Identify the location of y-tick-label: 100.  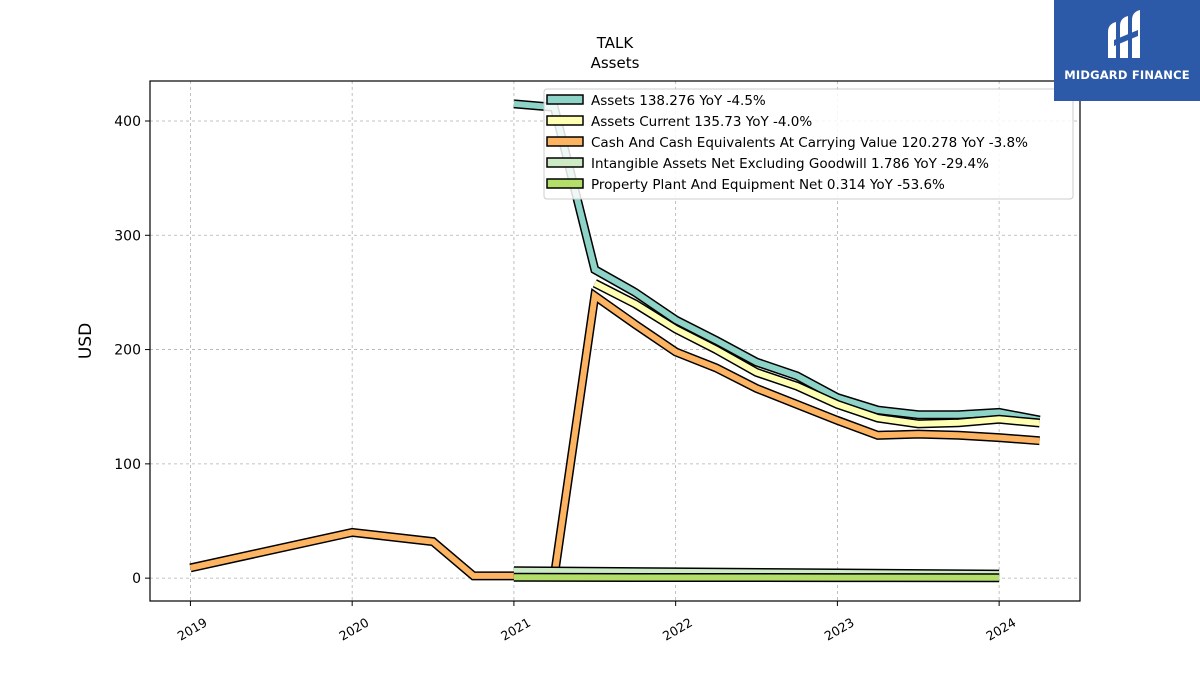
(127, 465).